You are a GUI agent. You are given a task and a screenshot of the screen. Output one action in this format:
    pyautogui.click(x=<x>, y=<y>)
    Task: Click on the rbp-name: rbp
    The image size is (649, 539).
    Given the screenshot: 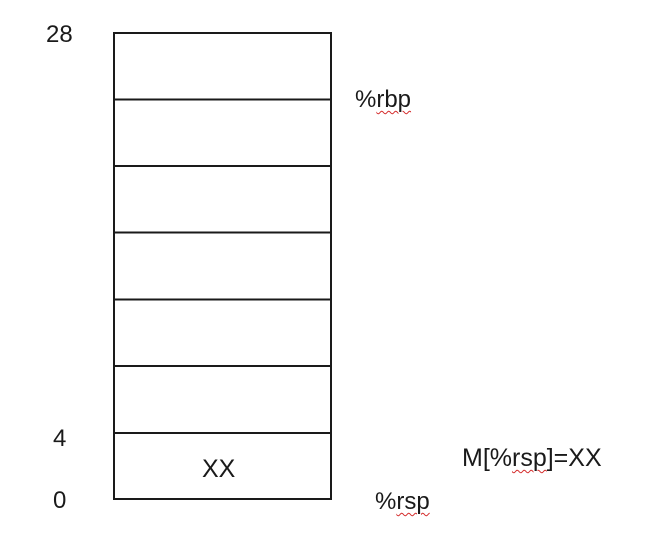 What is the action you would take?
    pyautogui.click(x=394, y=99)
    